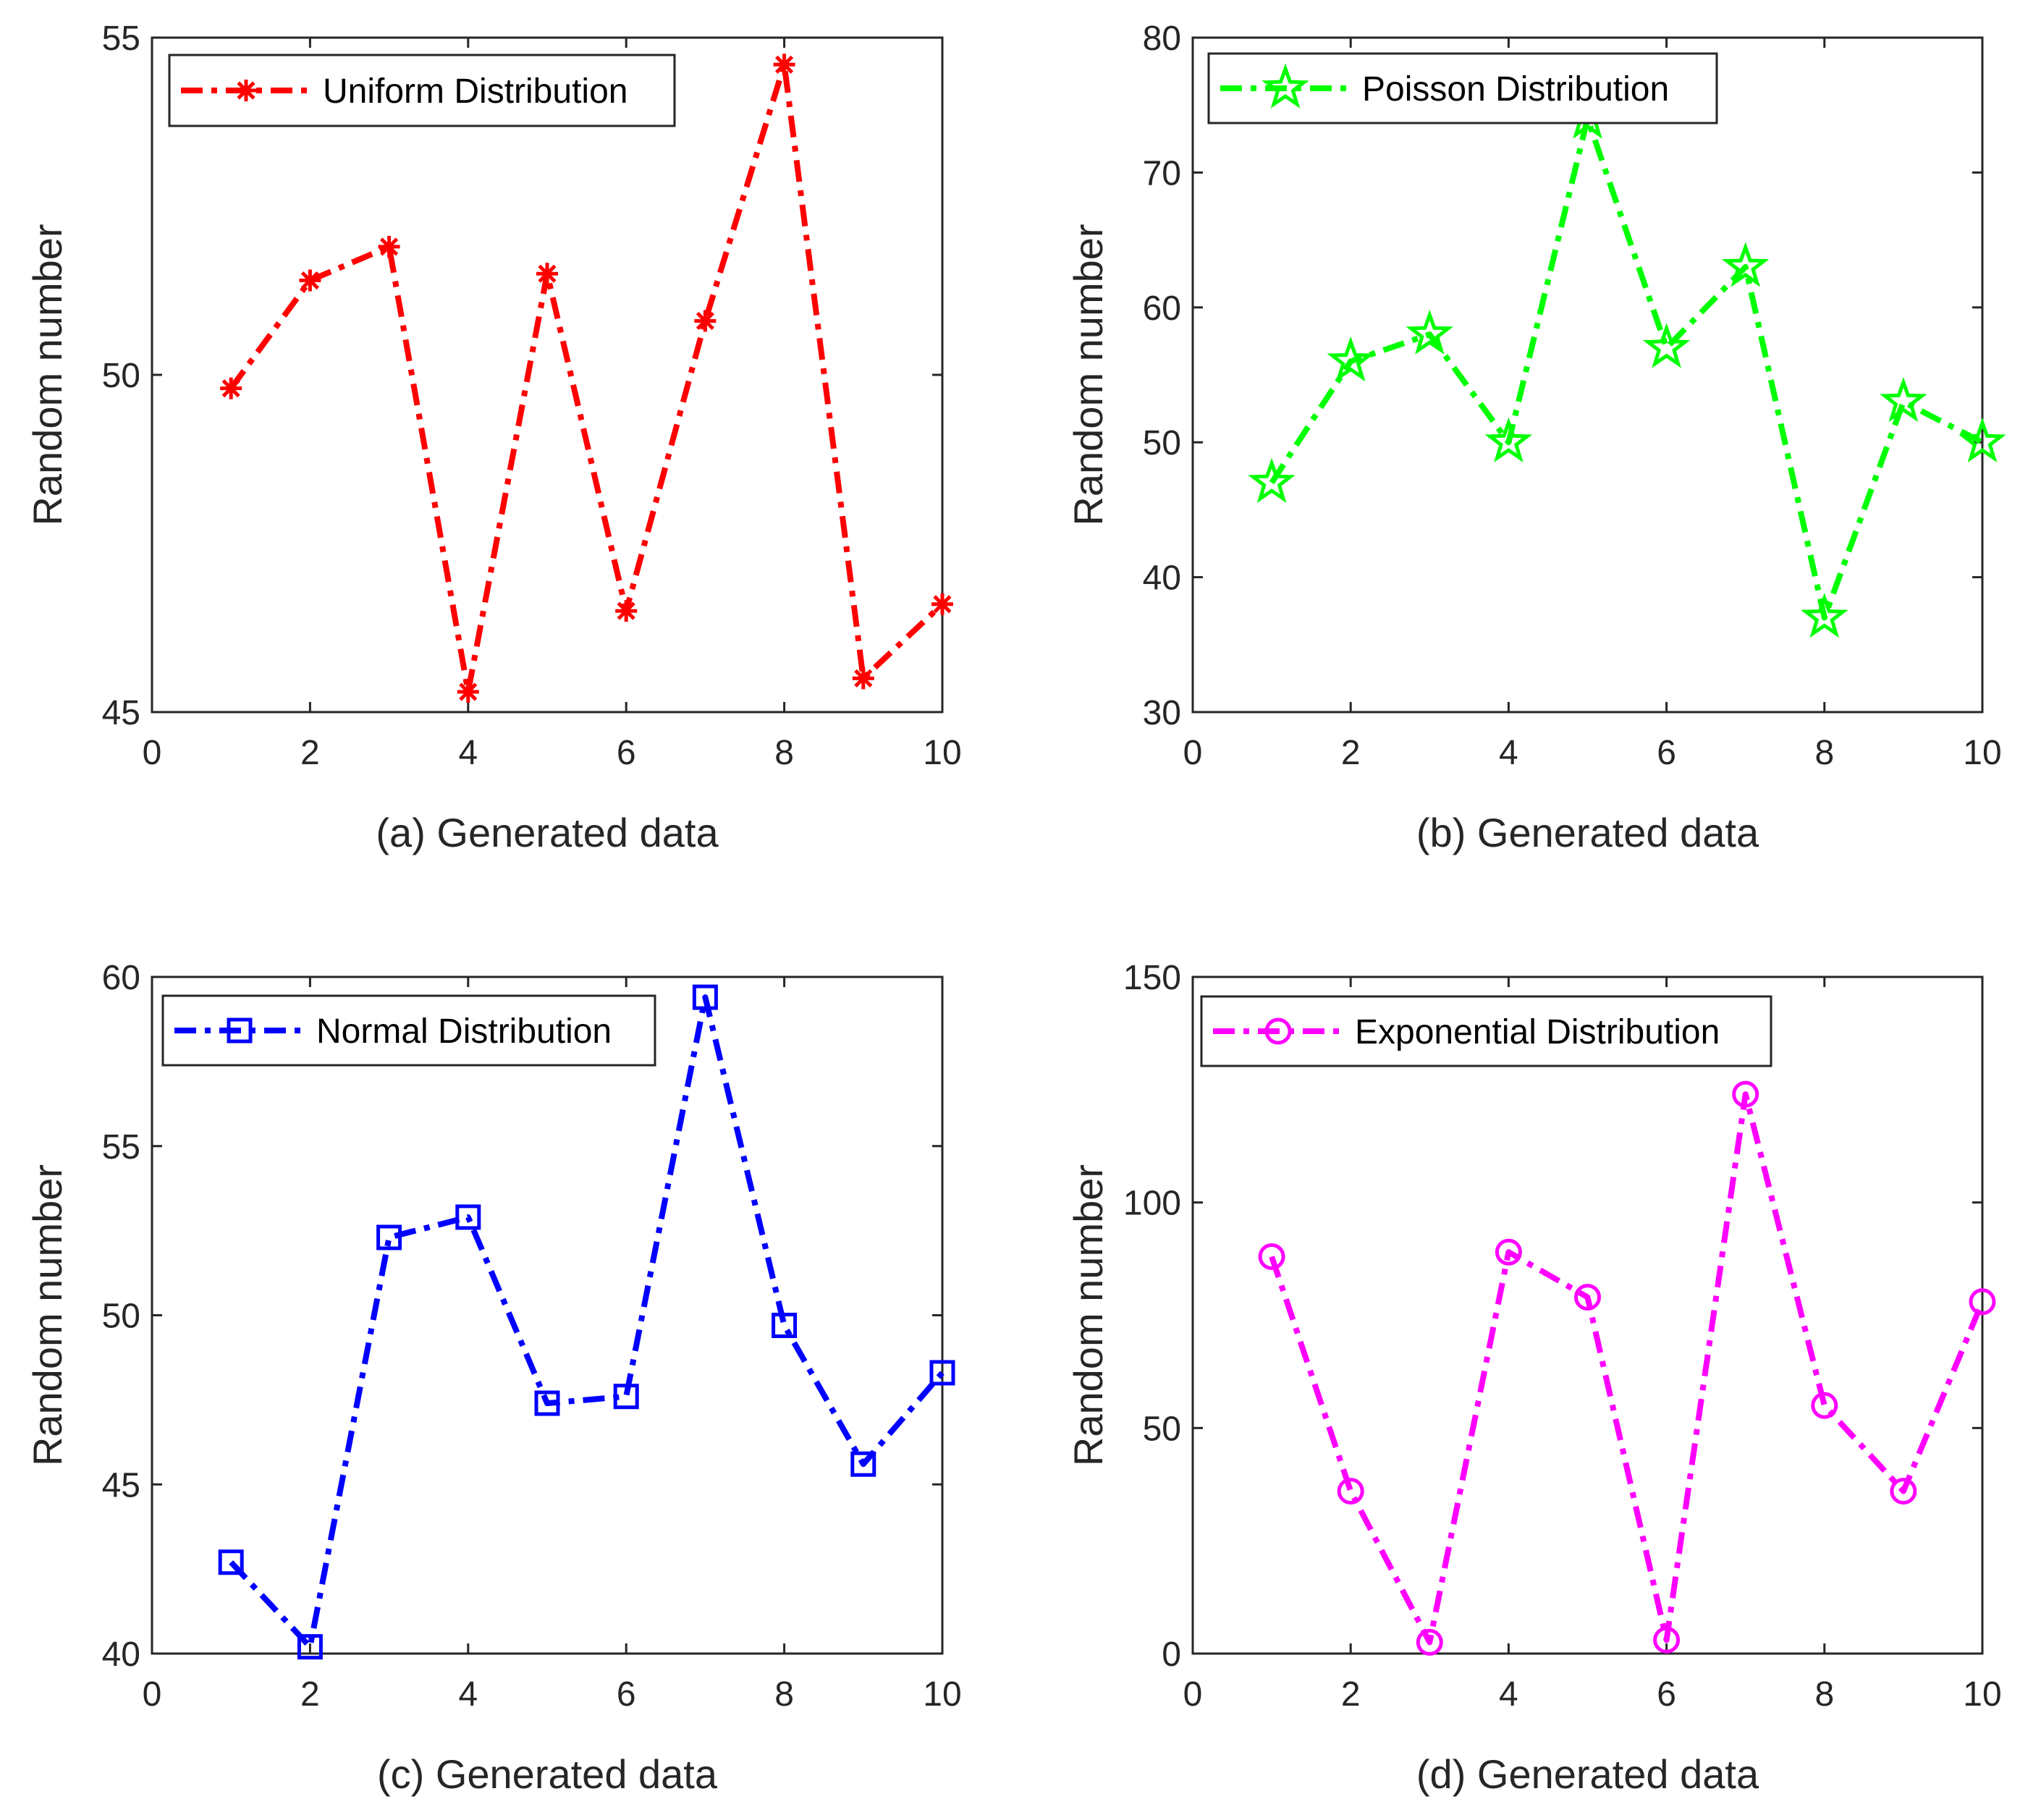 This screenshot has height=1820, width=2020. I want to click on legend: Uniform Distribution, so click(422, 90).